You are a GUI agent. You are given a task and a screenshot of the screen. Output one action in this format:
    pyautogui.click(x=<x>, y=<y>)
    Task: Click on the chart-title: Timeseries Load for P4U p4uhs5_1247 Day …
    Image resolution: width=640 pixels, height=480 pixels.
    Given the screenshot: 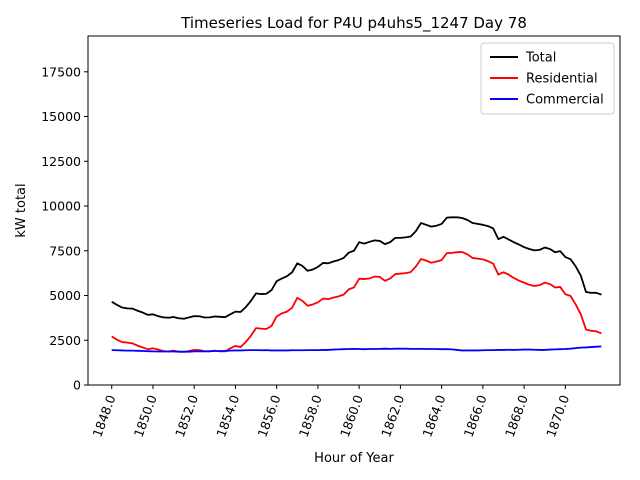 What is the action you would take?
    pyautogui.click(x=353, y=23)
    